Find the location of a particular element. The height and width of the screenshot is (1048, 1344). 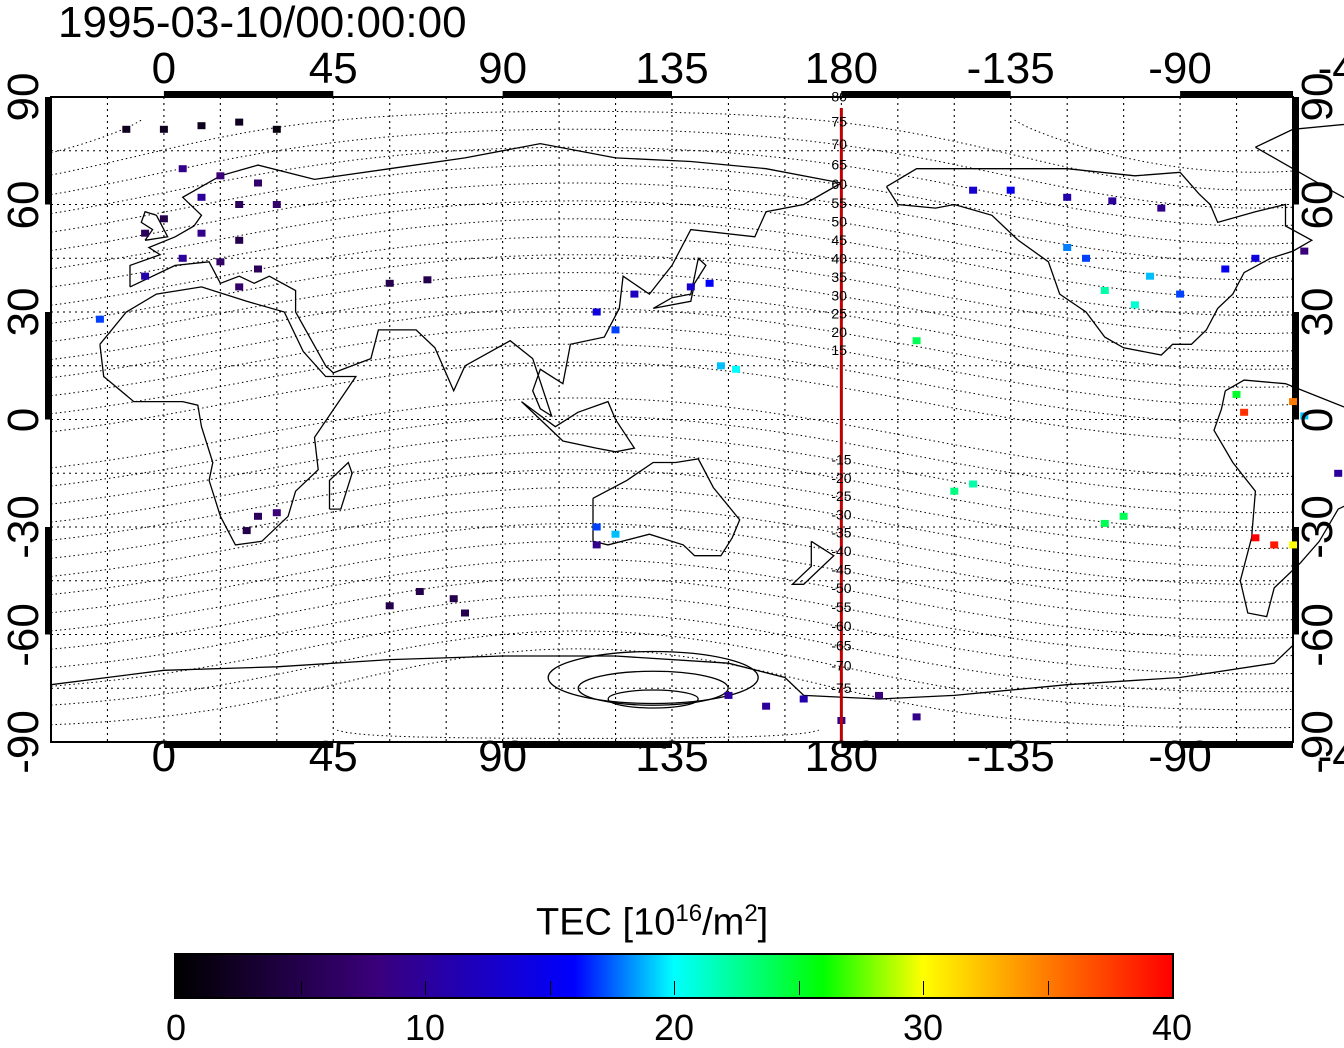

coast-new-zealand is located at coordinates (812, 562).